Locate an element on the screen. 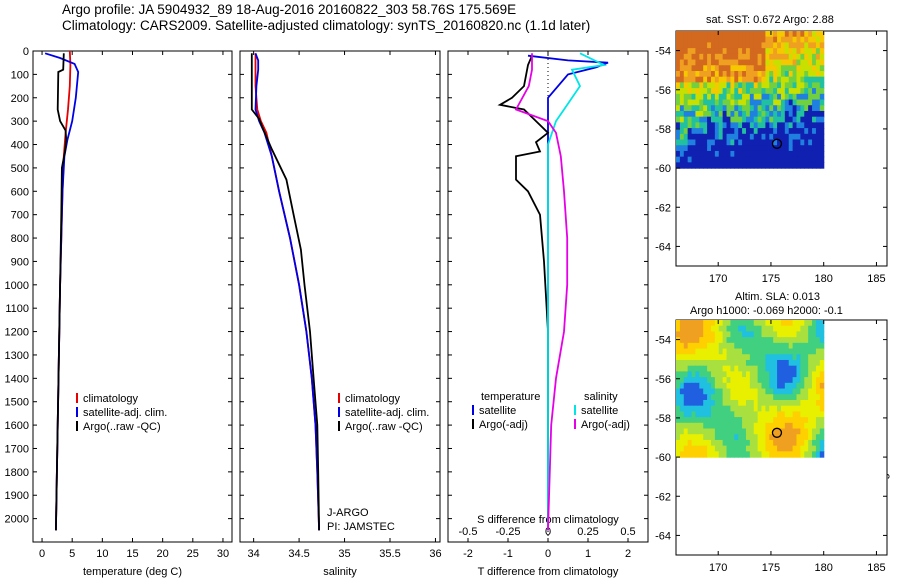 Image resolution: width=900 pixels, height=580 pixels. float-program-label: J-ARGO is located at coordinates (348, 513).